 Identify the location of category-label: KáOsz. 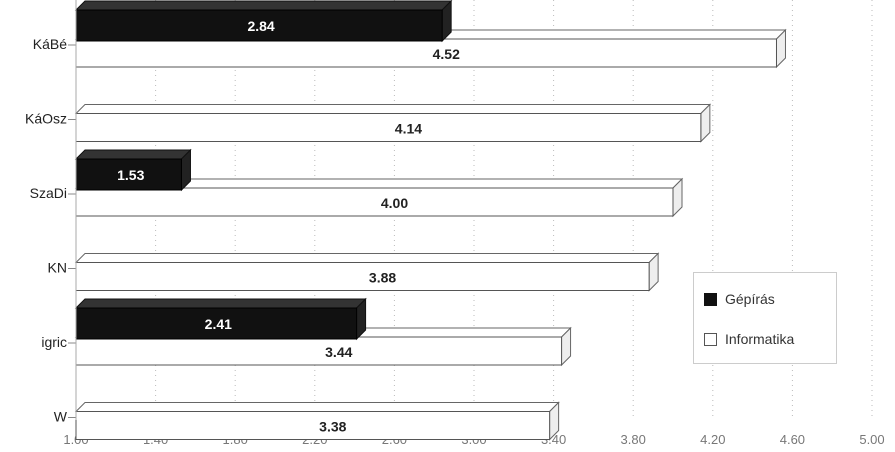
(46, 119).